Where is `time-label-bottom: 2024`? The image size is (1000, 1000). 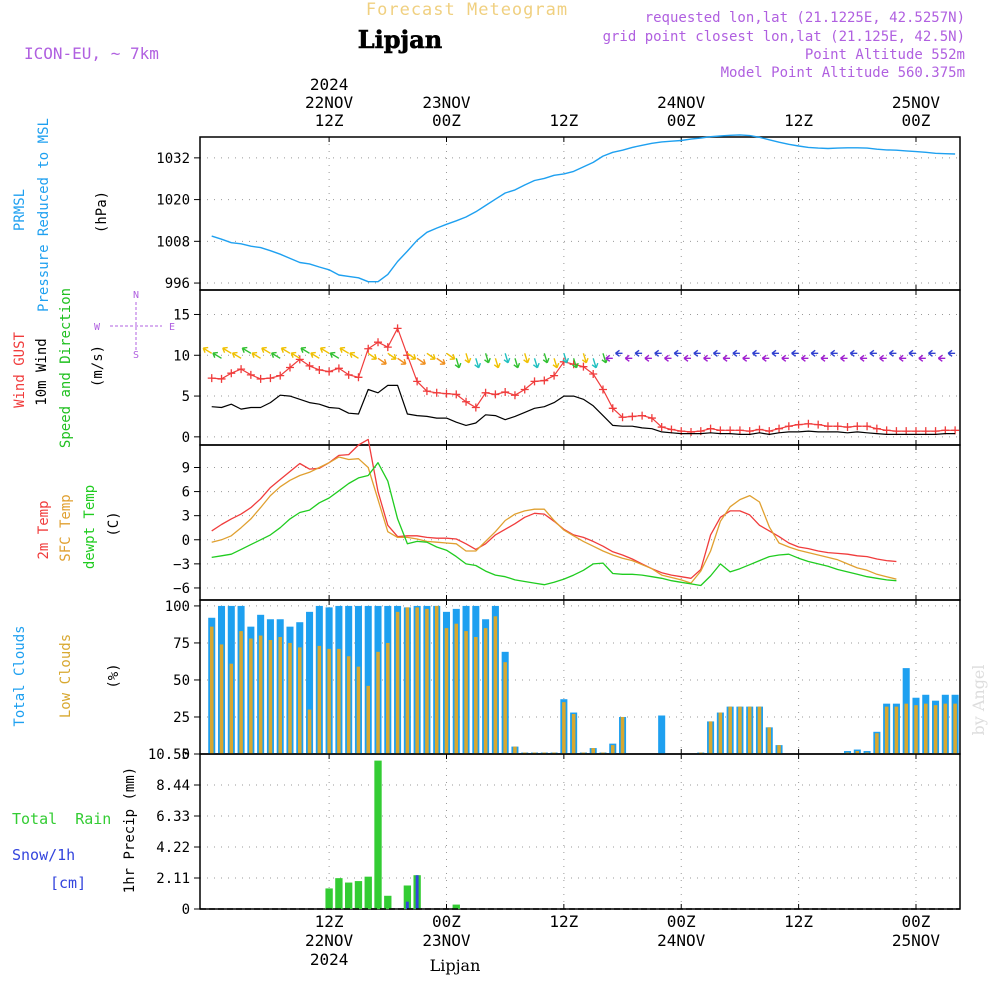
time-label-bottom: 2024 is located at coordinates (329, 959).